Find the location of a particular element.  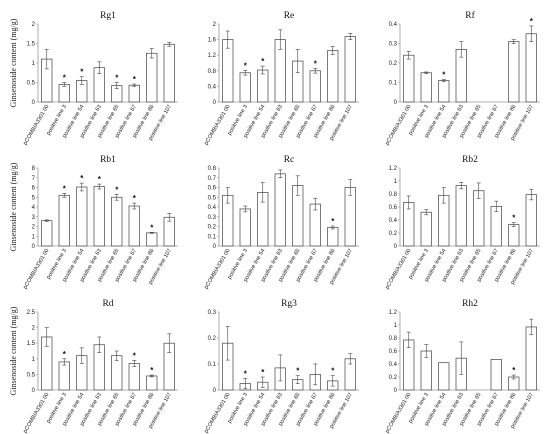

y-tick-label: 7 is located at coordinates (34, 179).